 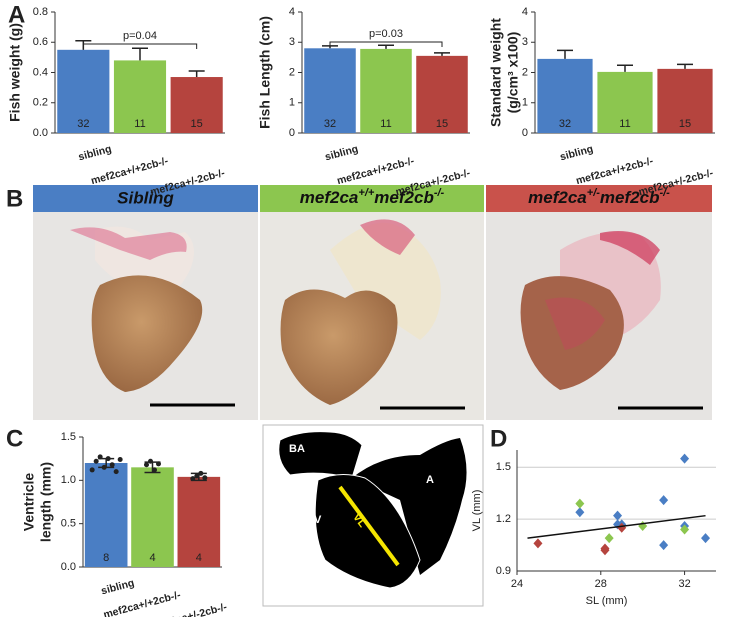 I want to click on vl-line, so click(x=369, y=526).